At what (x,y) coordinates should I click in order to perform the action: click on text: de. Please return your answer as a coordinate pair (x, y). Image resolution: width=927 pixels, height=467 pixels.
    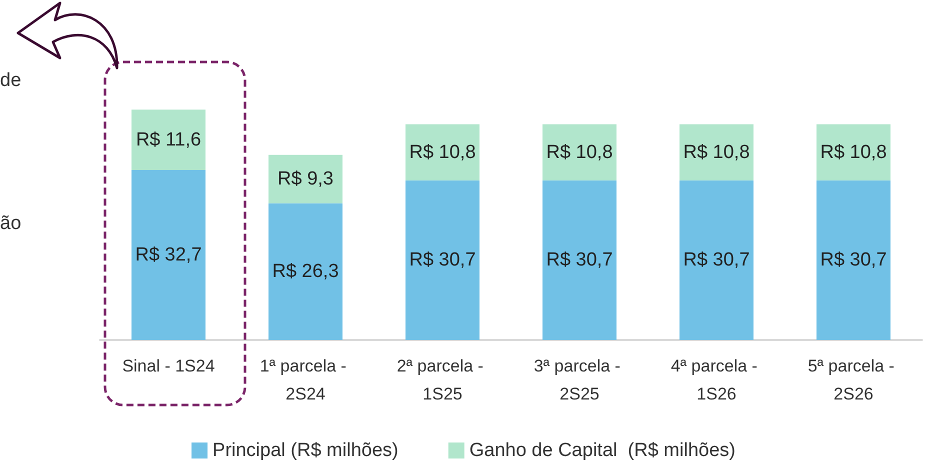
    Looking at the image, I should click on (11, 81).